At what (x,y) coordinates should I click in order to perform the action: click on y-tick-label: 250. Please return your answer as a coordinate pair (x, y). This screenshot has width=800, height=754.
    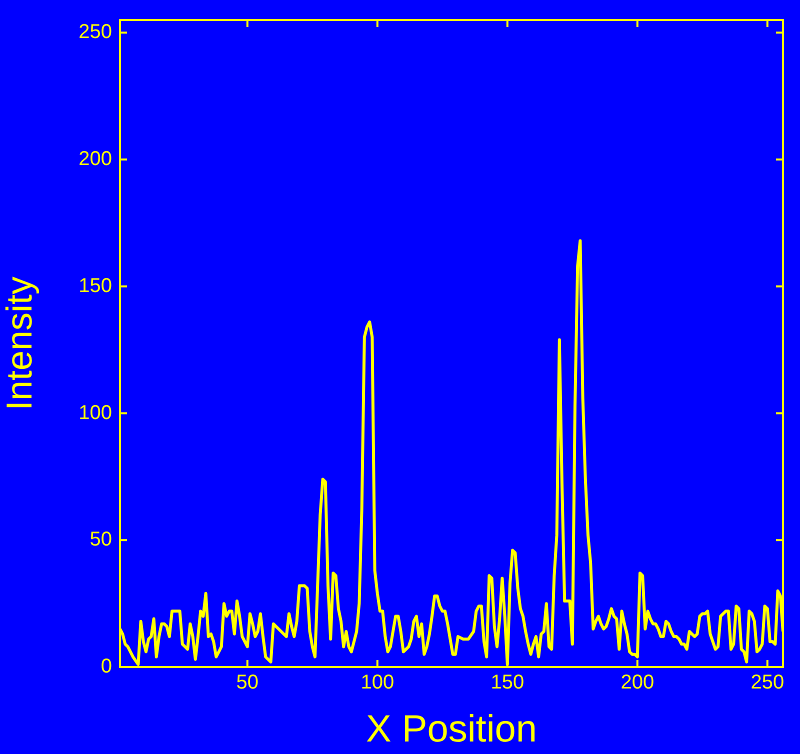
    Looking at the image, I should click on (95, 32).